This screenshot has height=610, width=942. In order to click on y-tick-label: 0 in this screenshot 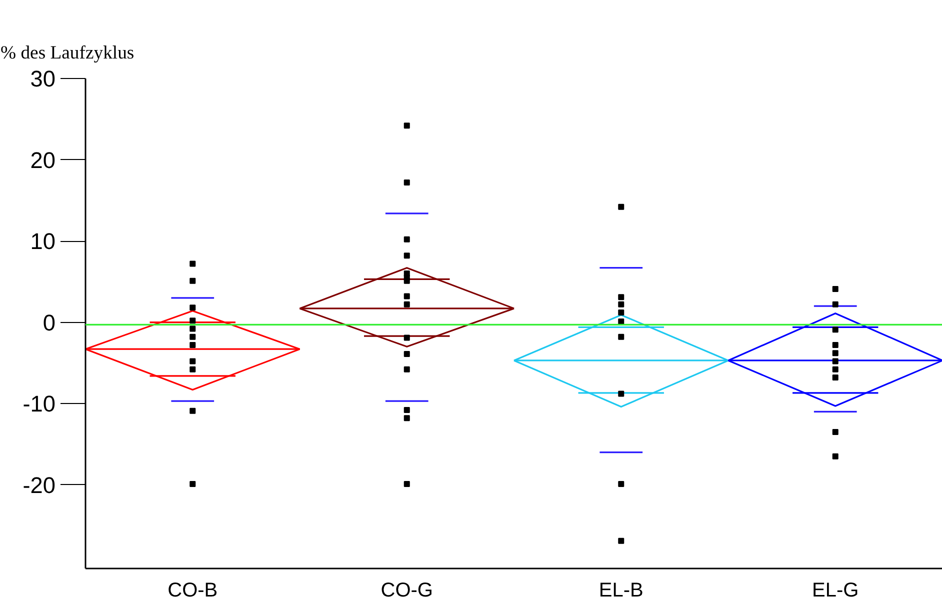, I will do `click(49, 322)`.